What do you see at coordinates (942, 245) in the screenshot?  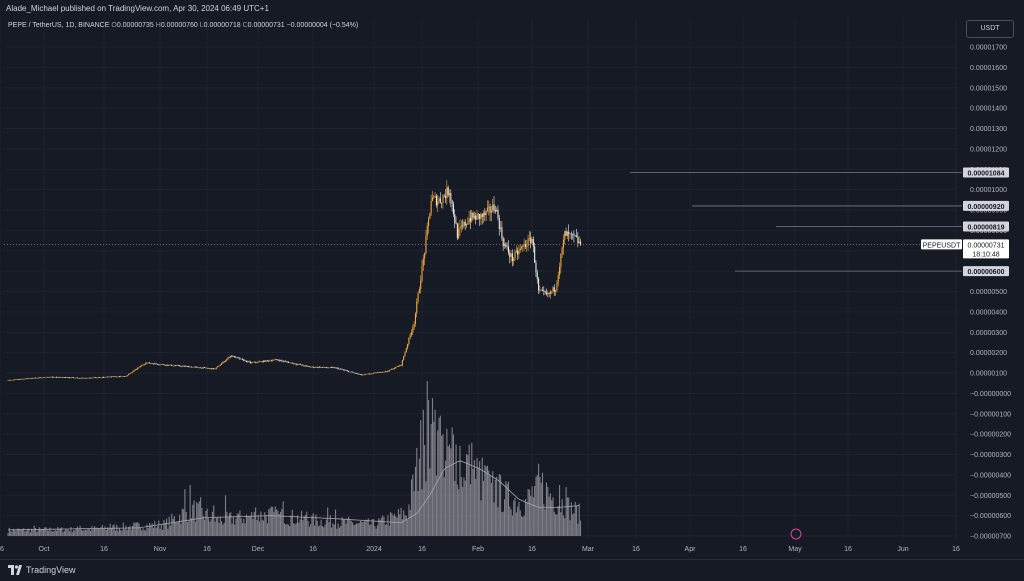 I see `symbol-tag-label: PEPEUSDT` at bounding box center [942, 245].